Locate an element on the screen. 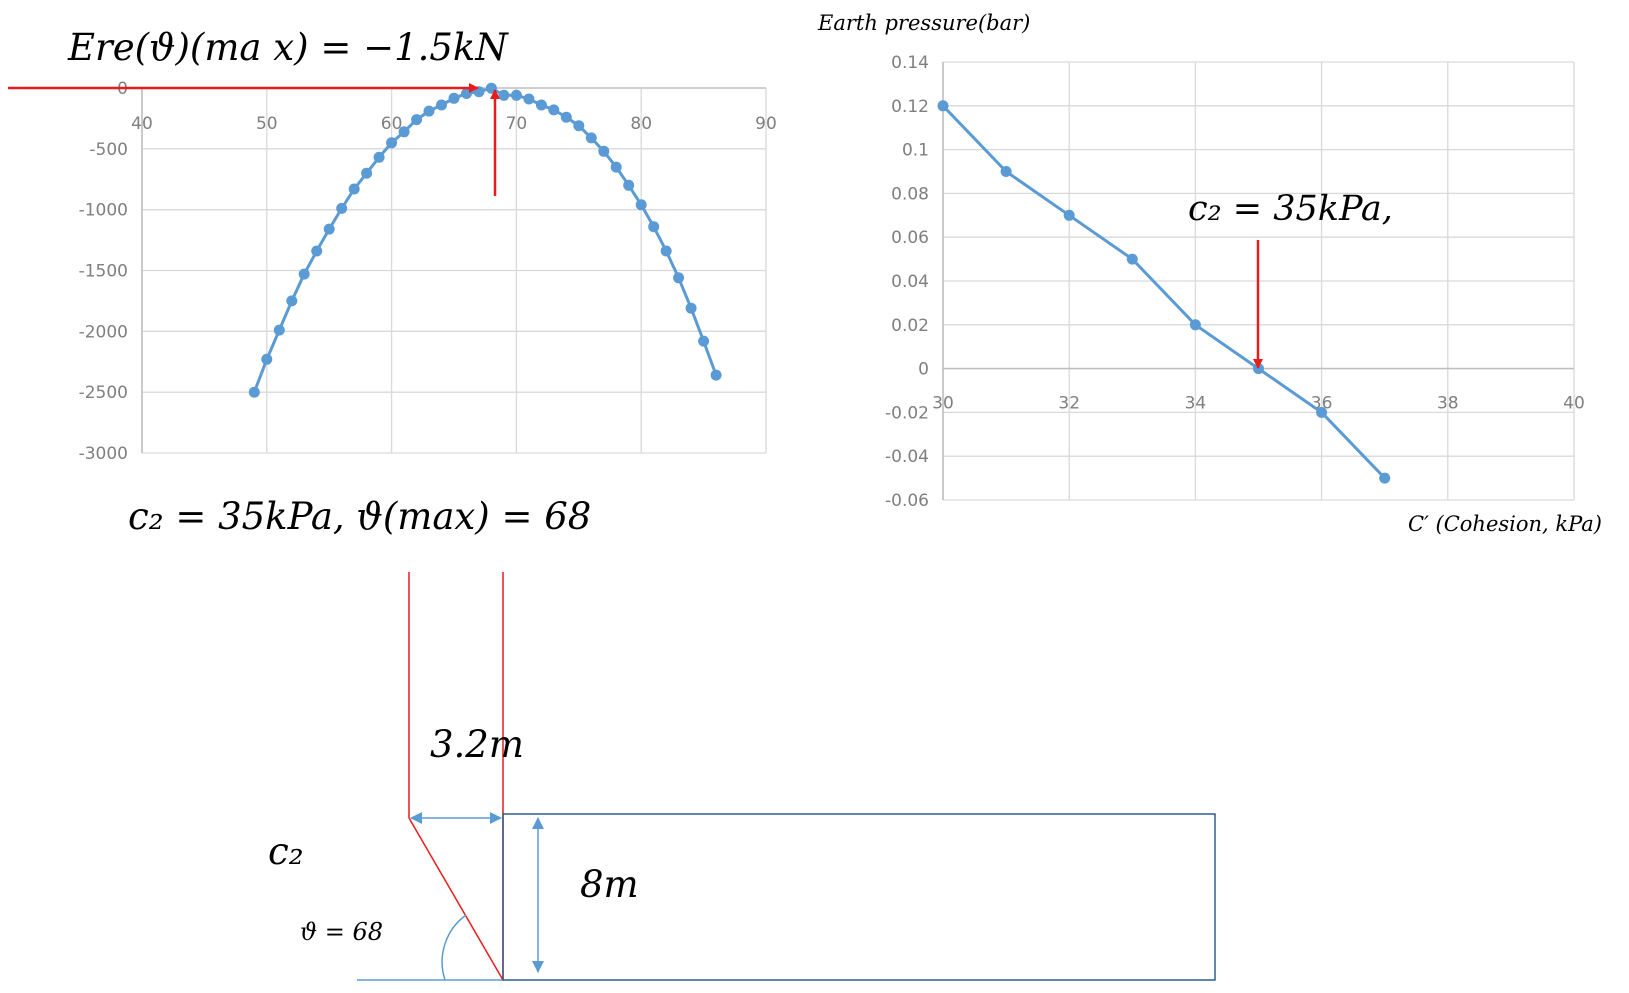 This screenshot has height=993, width=1629. chart2-x-axis-label: C′ (Cohesion, kPa) is located at coordinates (1505, 524).